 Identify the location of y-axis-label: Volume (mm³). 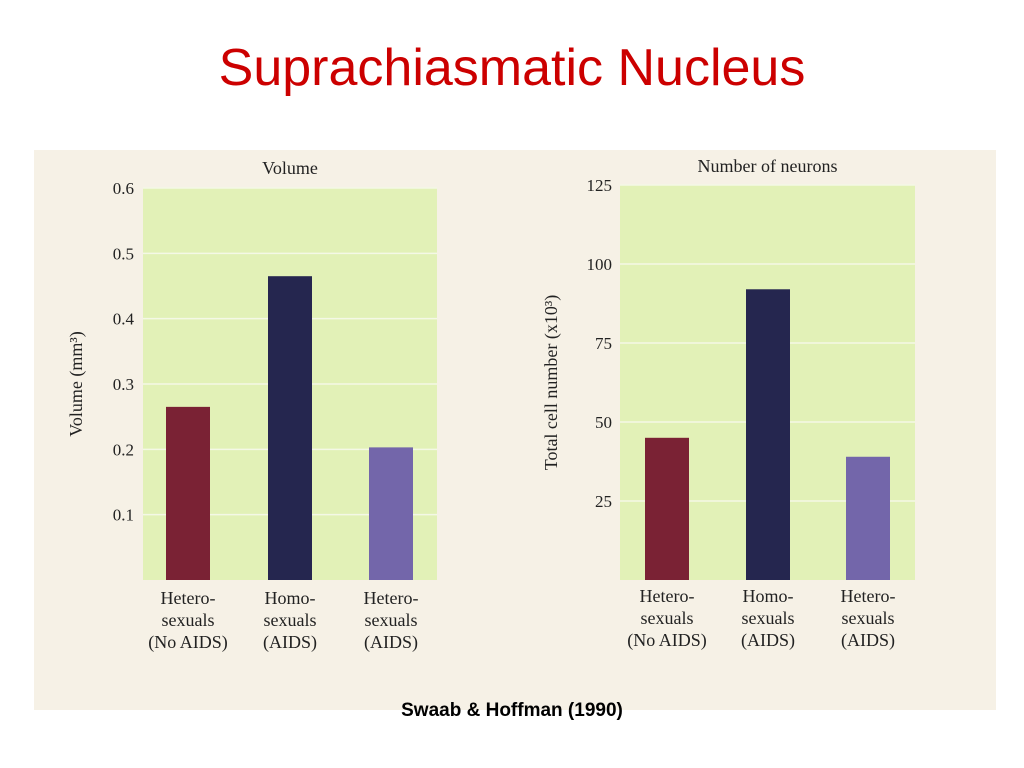
(76, 384).